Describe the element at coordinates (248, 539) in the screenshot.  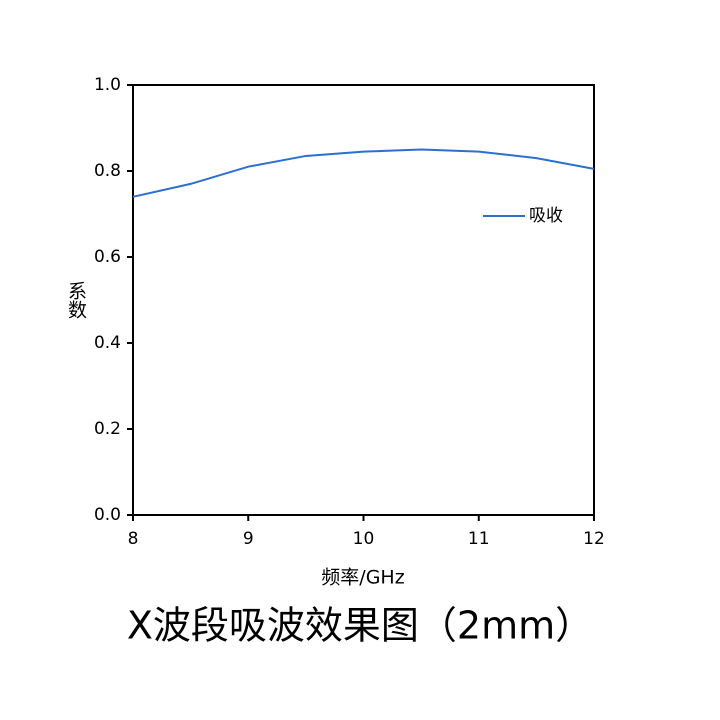
I see `x-tick-label: 9` at that location.